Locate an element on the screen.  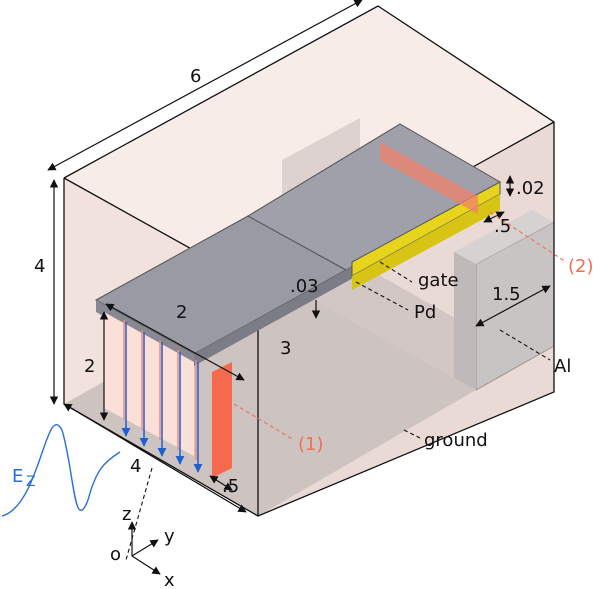
axis-y-label: y is located at coordinates (169, 536).